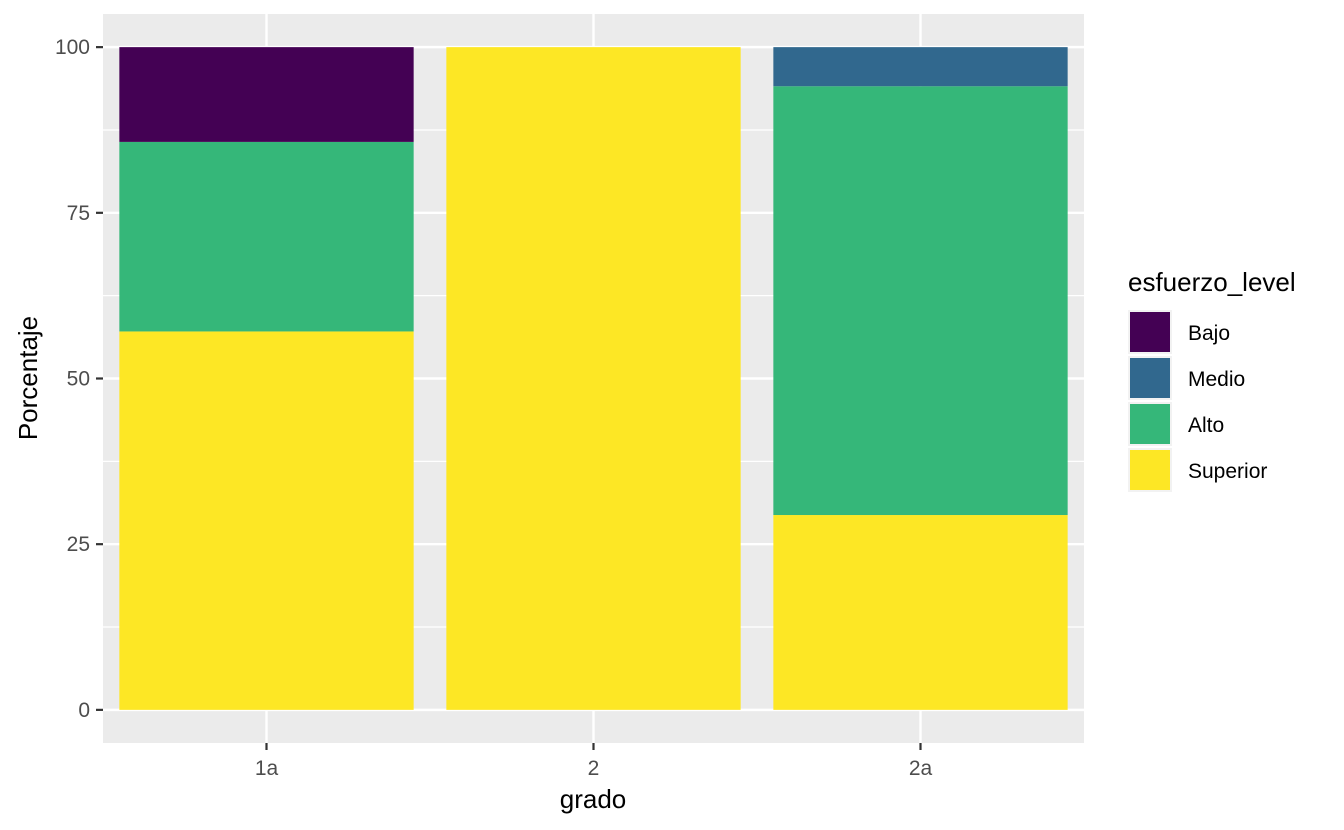 This screenshot has width=1344, height=830. Describe the element at coordinates (266, 236) in the screenshot. I see `bar-segment-1a-alto` at that location.